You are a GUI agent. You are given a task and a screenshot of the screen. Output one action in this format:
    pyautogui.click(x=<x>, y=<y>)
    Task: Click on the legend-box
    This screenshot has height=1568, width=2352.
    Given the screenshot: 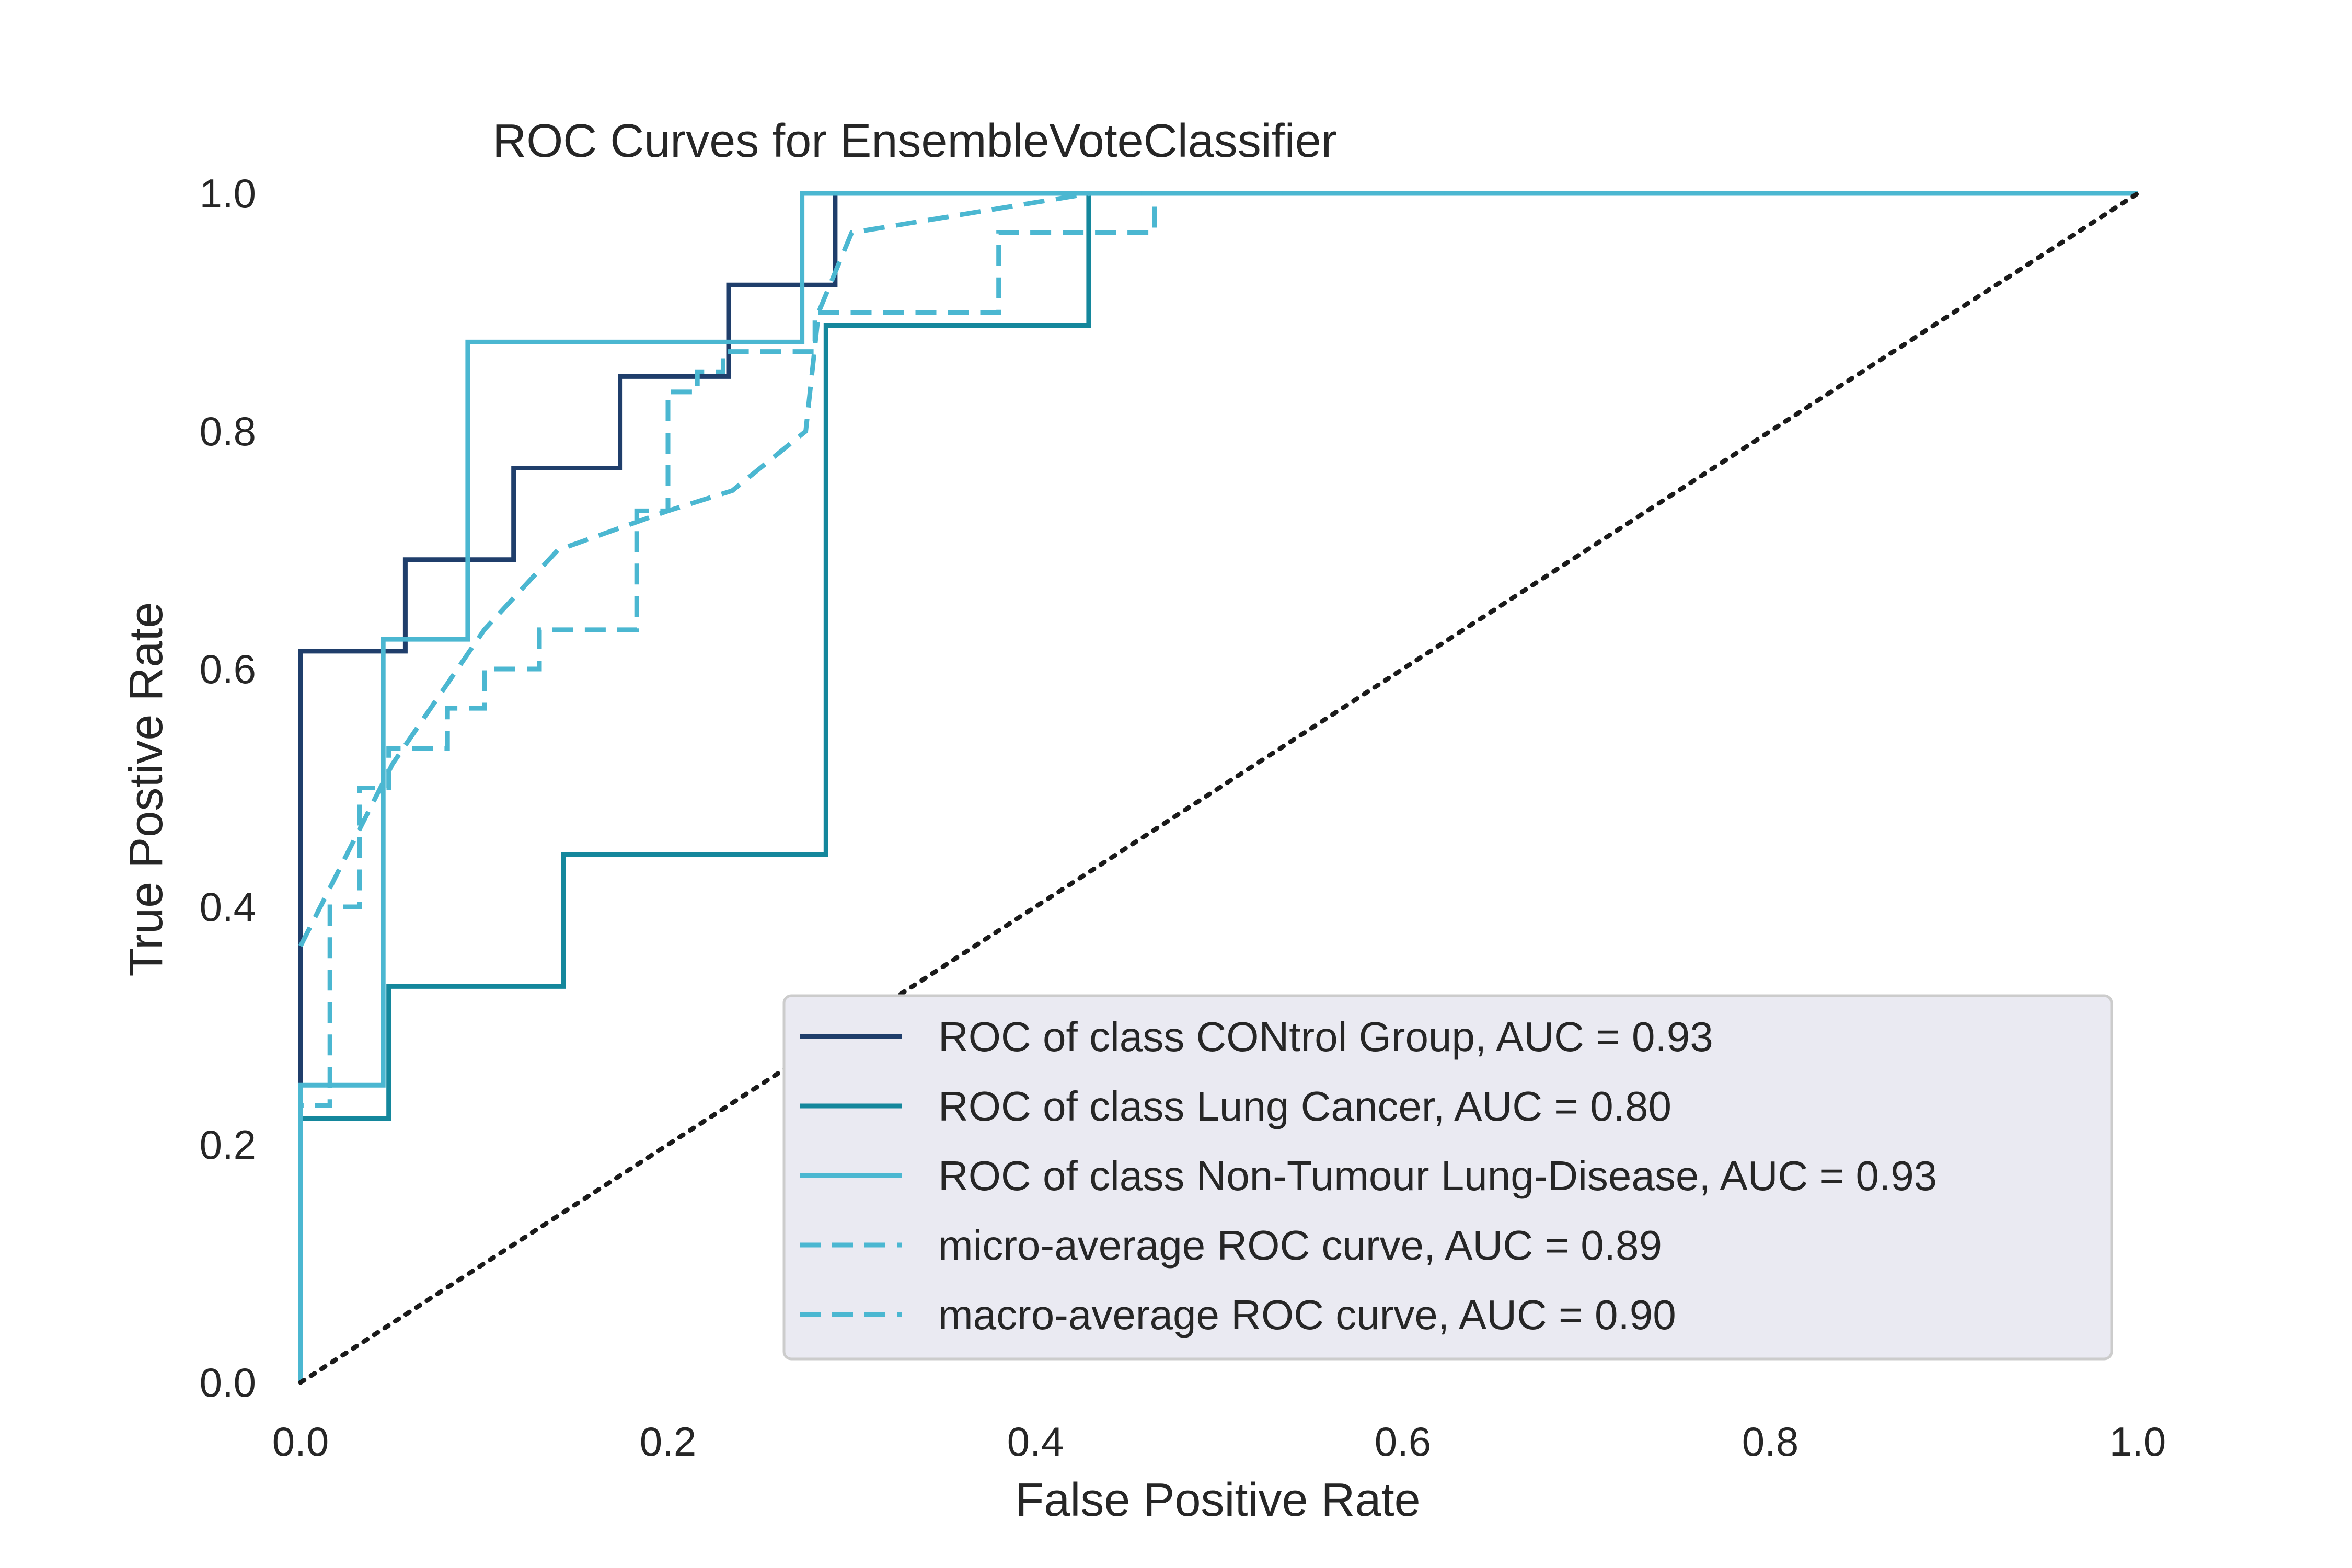 What is the action you would take?
    pyautogui.click(x=1447, y=1177)
    